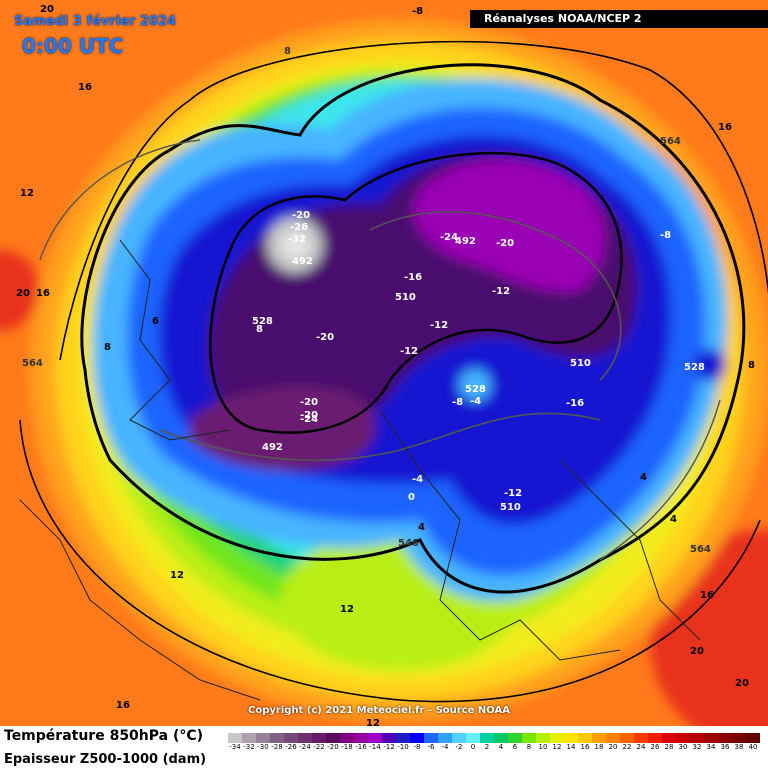  What do you see at coordinates (613, 747) in the screenshot?
I see `scale-label: 20` at bounding box center [613, 747].